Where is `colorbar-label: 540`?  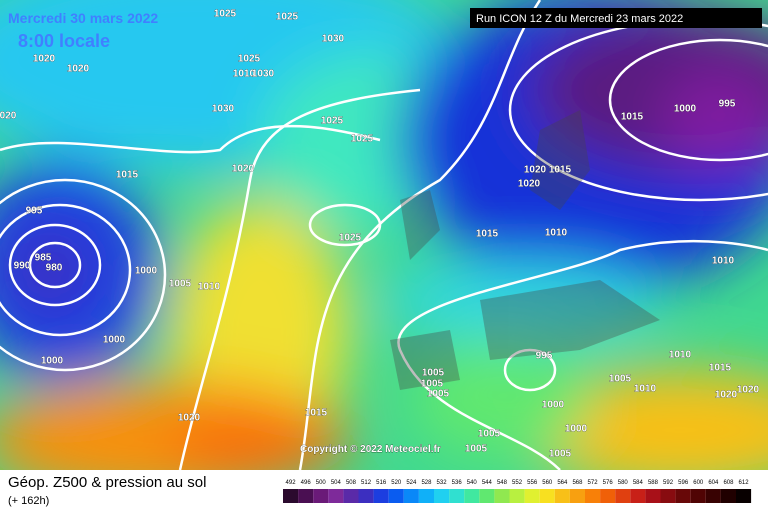
colorbar-label: 540 is located at coordinates (472, 483).